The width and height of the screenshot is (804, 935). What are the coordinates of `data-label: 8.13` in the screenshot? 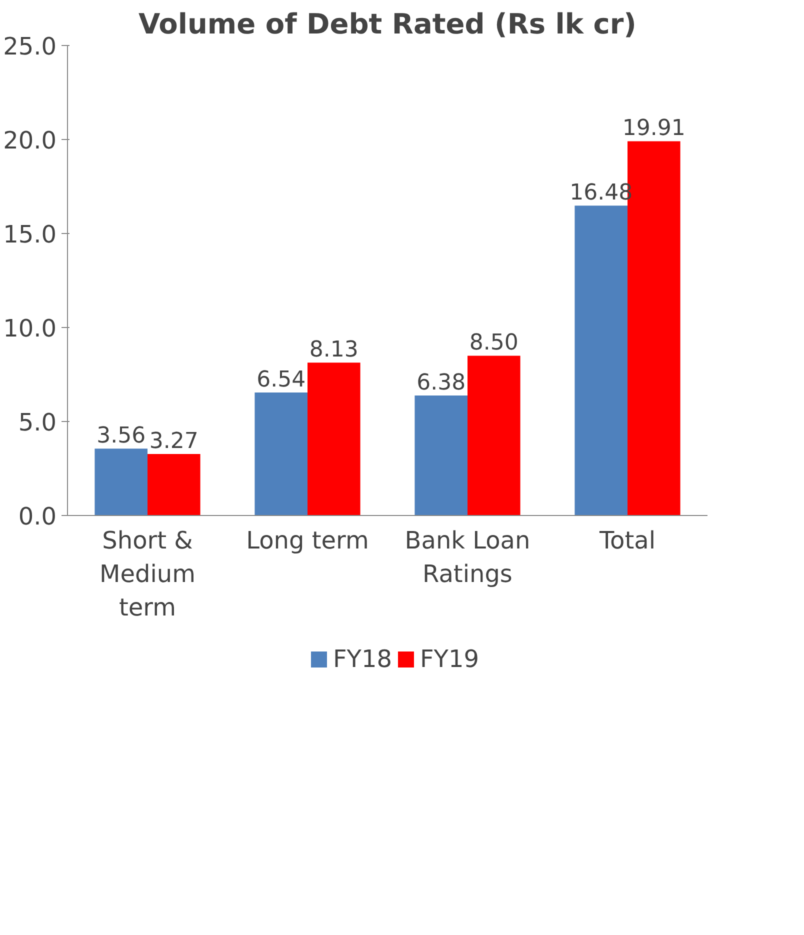 It's located at (333, 350).